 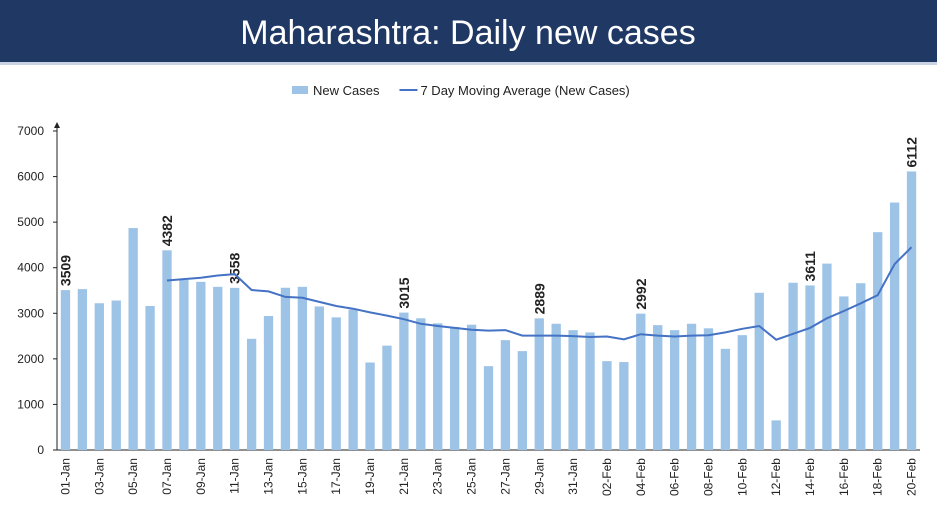 What do you see at coordinates (844, 477) in the screenshot?
I see `x-tick-label: 16-Feb` at bounding box center [844, 477].